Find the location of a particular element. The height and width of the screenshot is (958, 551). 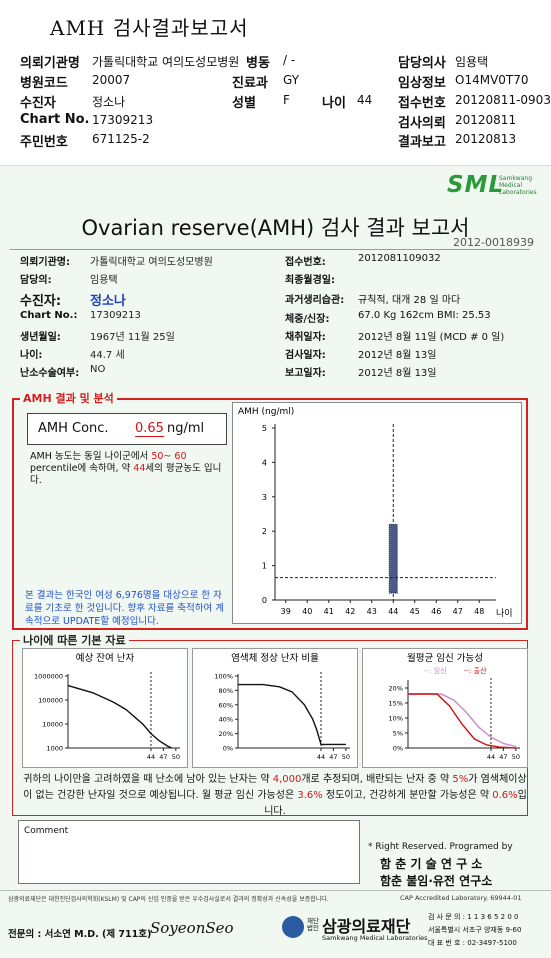

highlight-text: 3.6% is located at coordinates (310, 795).